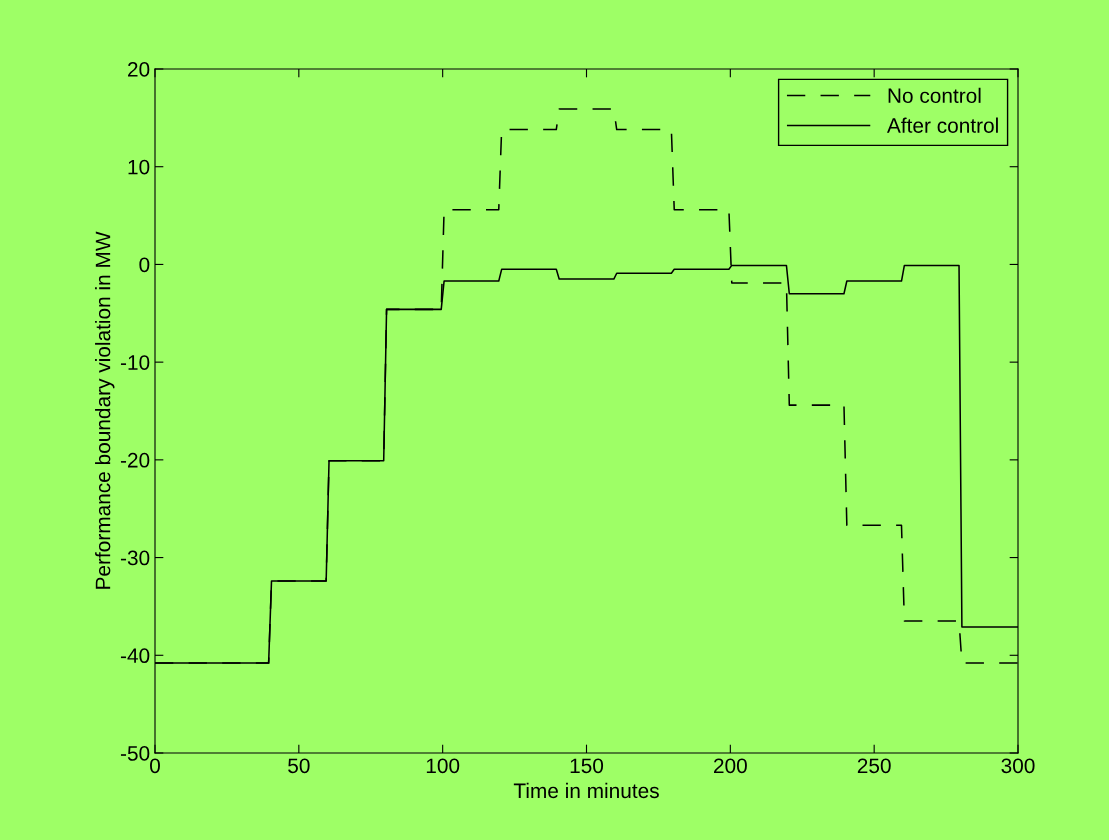 This screenshot has height=840, width=1109. I want to click on y-tick-label: 0, so click(144, 265).